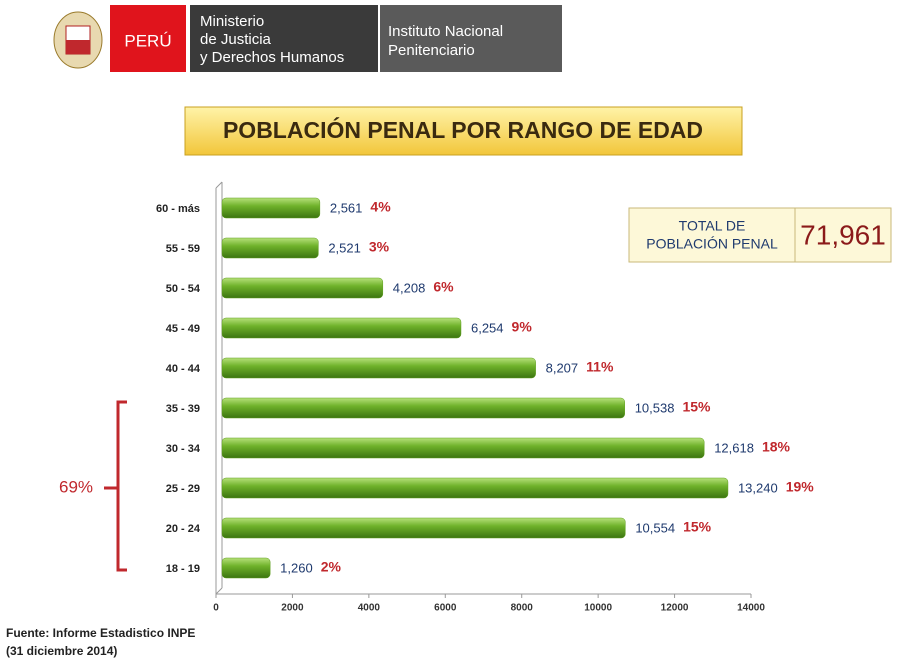 The height and width of the screenshot is (671, 899). I want to click on share-label: 9%, so click(522, 327).